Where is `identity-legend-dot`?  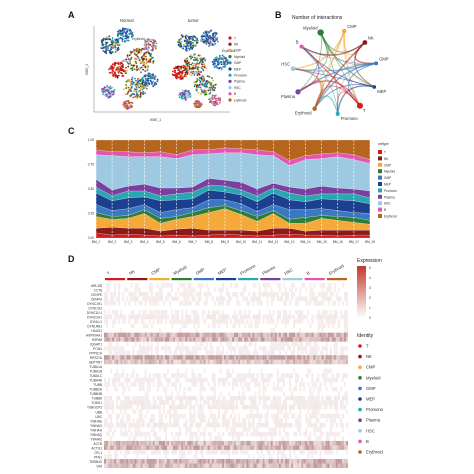
identity-legend-dot is located at coordinates (360, 388).